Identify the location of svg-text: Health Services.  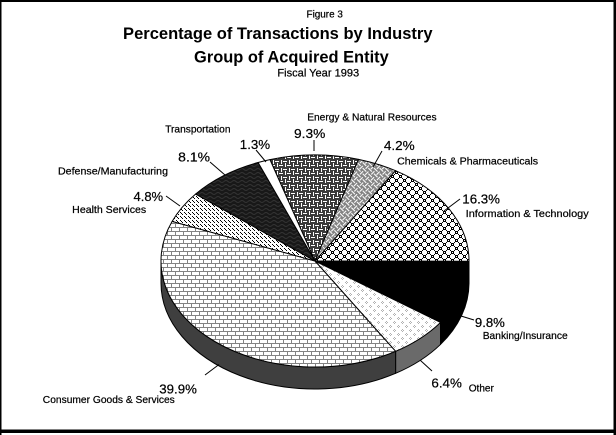
(109, 210).